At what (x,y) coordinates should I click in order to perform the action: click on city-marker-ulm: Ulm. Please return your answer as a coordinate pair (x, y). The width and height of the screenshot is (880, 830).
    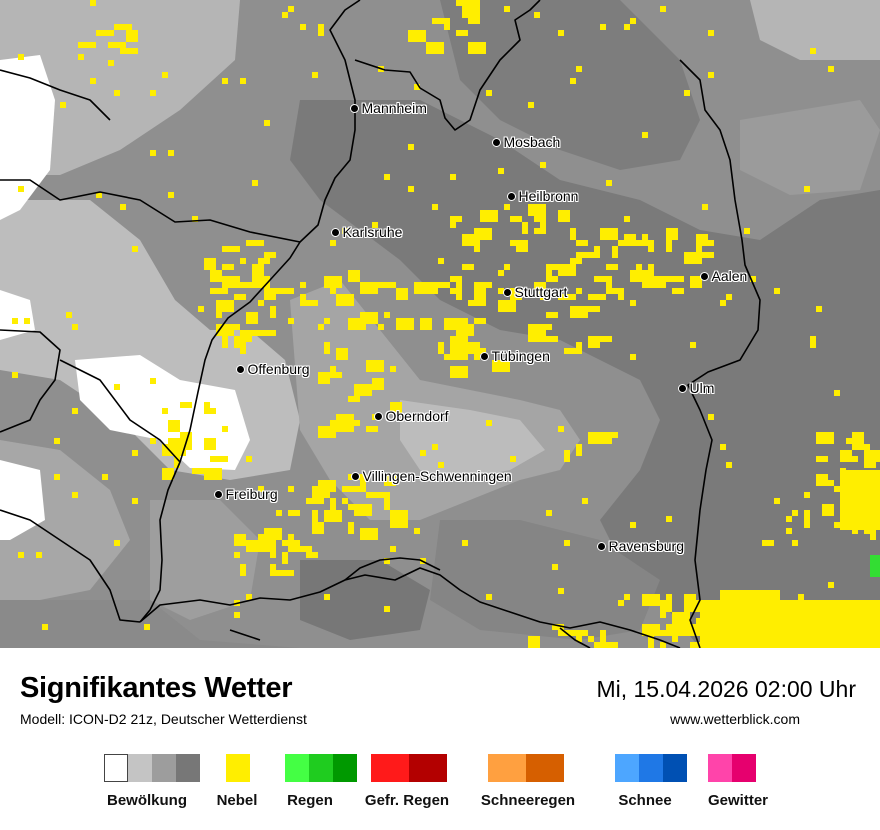
    Looking at the image, I should click on (696, 388).